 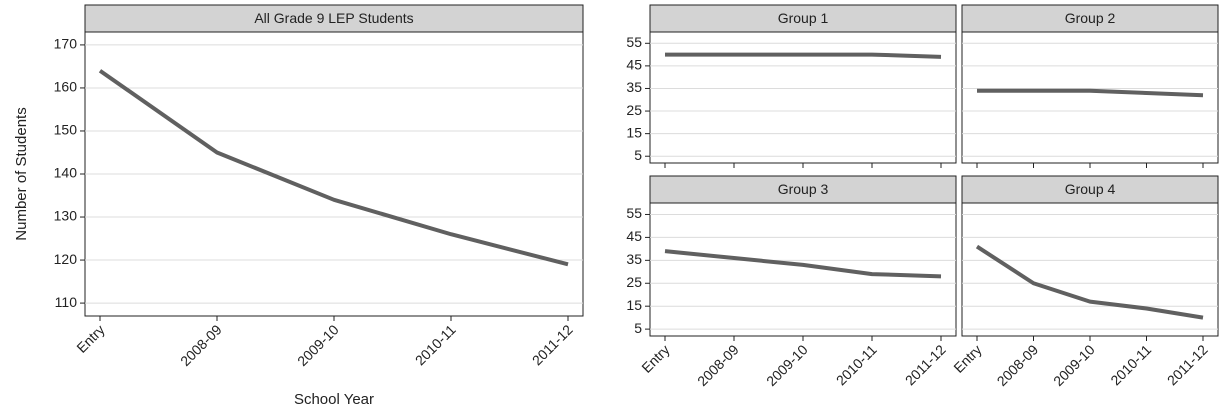 I want to click on y-tick-label: 160, so click(x=66, y=87).